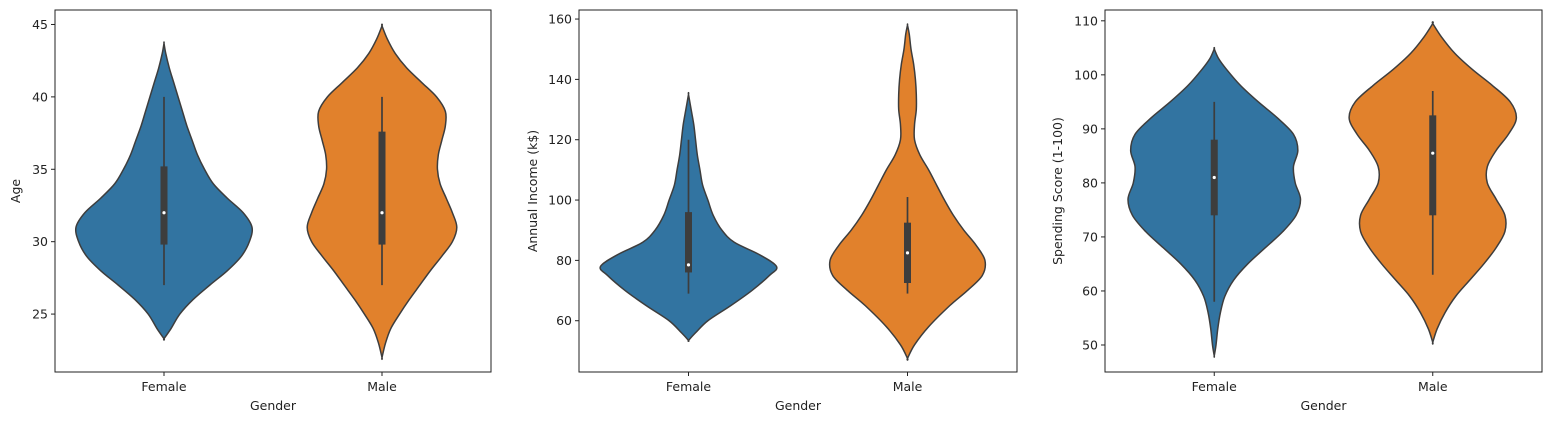 The height and width of the screenshot is (422, 1552). I want to click on y-axis-label: Annual Income (k$), so click(532, 191).